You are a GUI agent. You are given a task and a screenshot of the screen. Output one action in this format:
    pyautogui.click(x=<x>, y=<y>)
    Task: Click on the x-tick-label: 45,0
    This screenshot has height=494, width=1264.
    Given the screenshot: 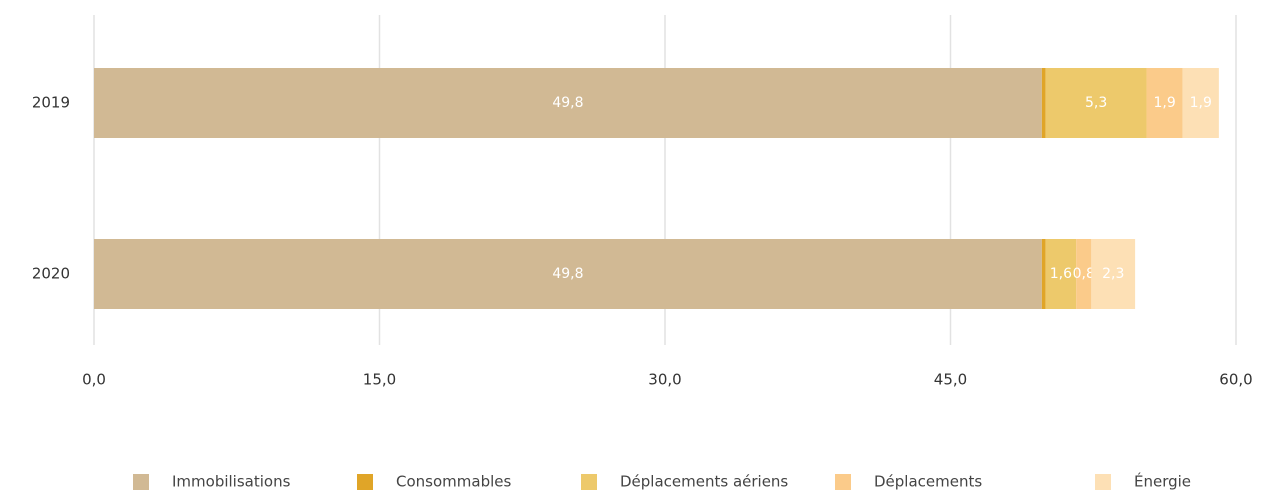 What is the action you would take?
    pyautogui.click(x=950, y=380)
    